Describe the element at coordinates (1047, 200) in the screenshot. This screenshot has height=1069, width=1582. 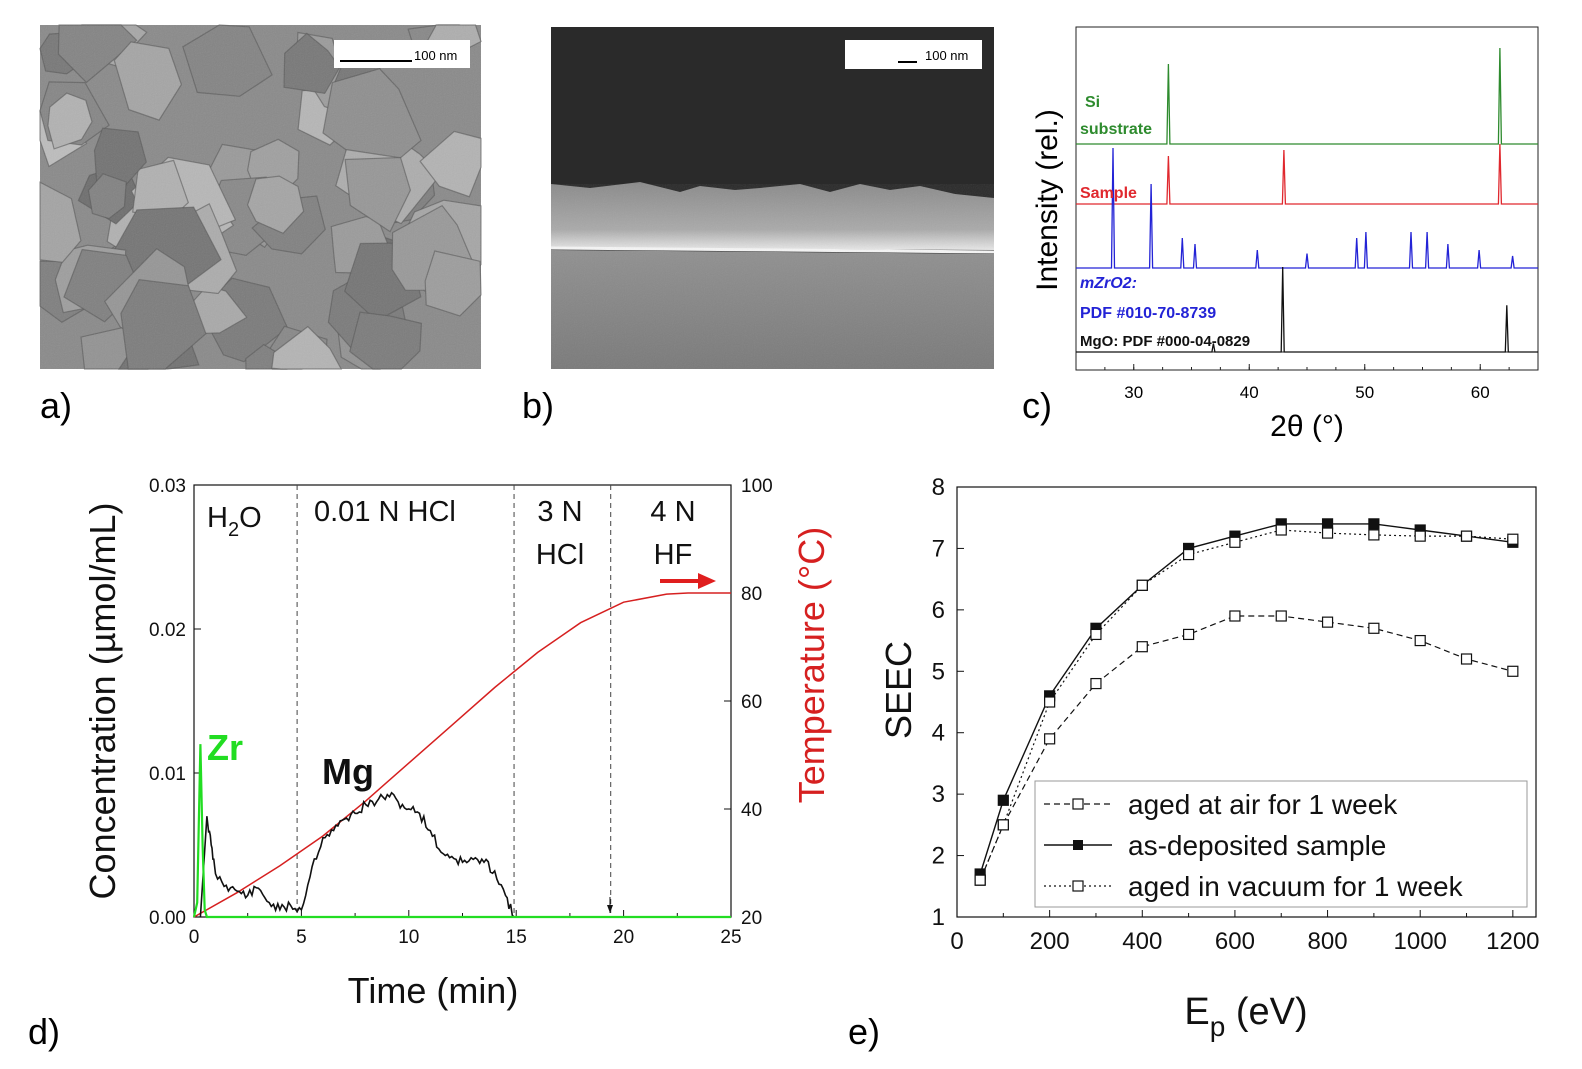
I see `y-axis-label-c: Intensity (rel.)` at that location.